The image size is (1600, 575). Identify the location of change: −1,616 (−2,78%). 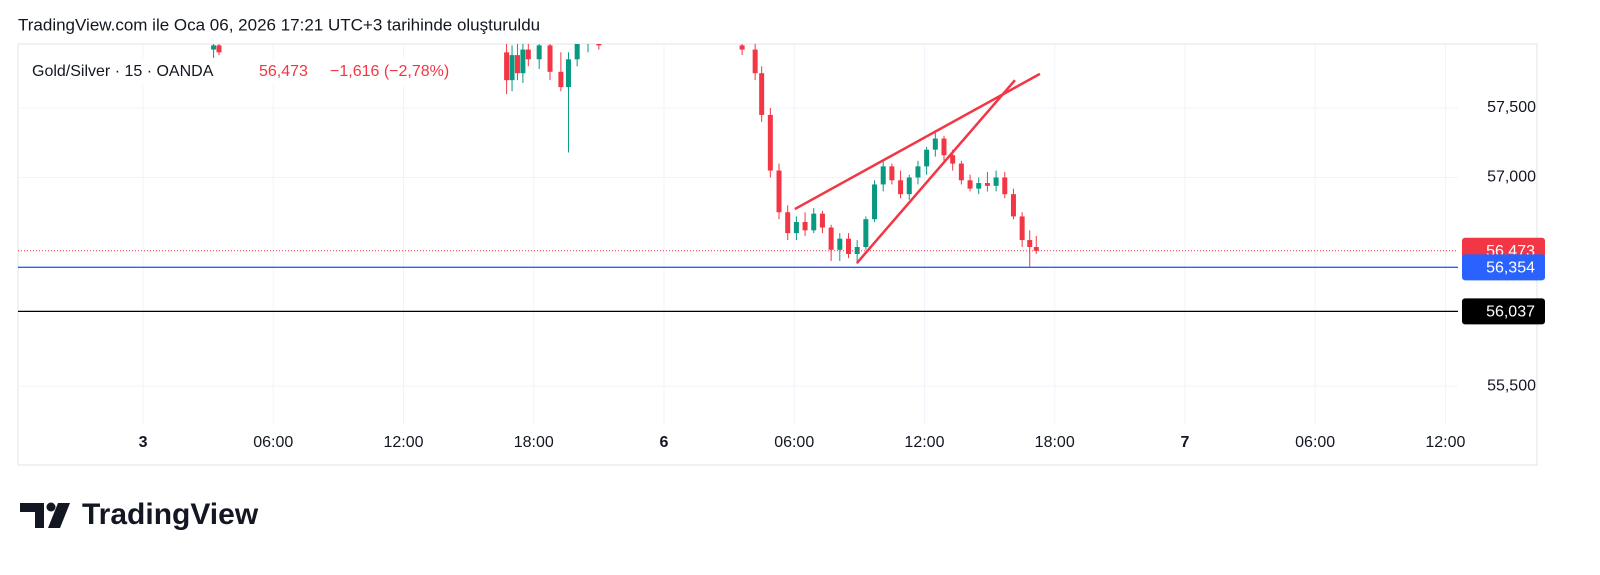
(389, 71).